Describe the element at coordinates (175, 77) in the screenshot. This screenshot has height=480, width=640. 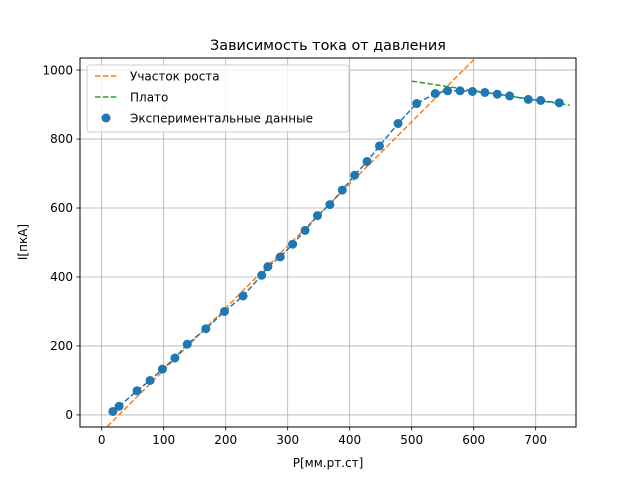
I see `legend-growth-label: Участок роста` at that location.